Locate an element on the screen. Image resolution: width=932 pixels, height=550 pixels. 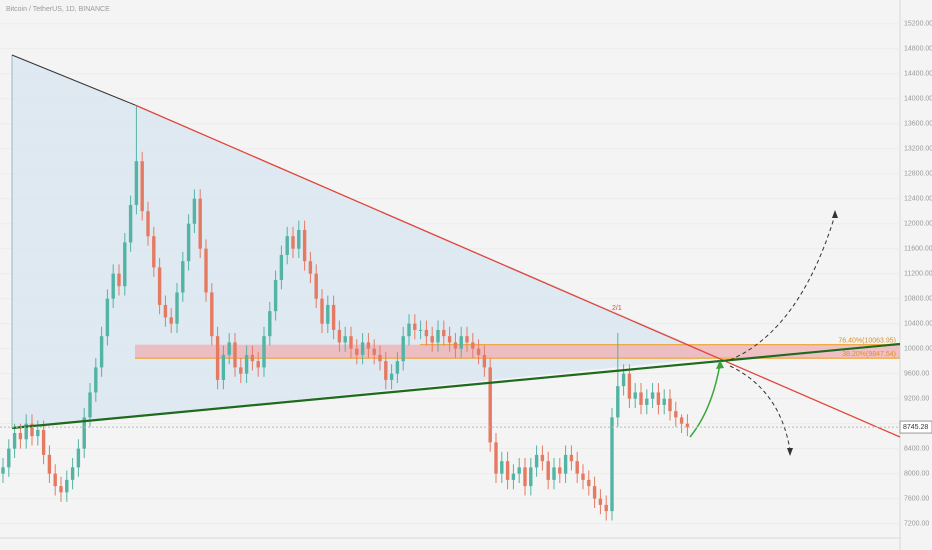
y-tick-label: 12400.00 is located at coordinates (918, 199).